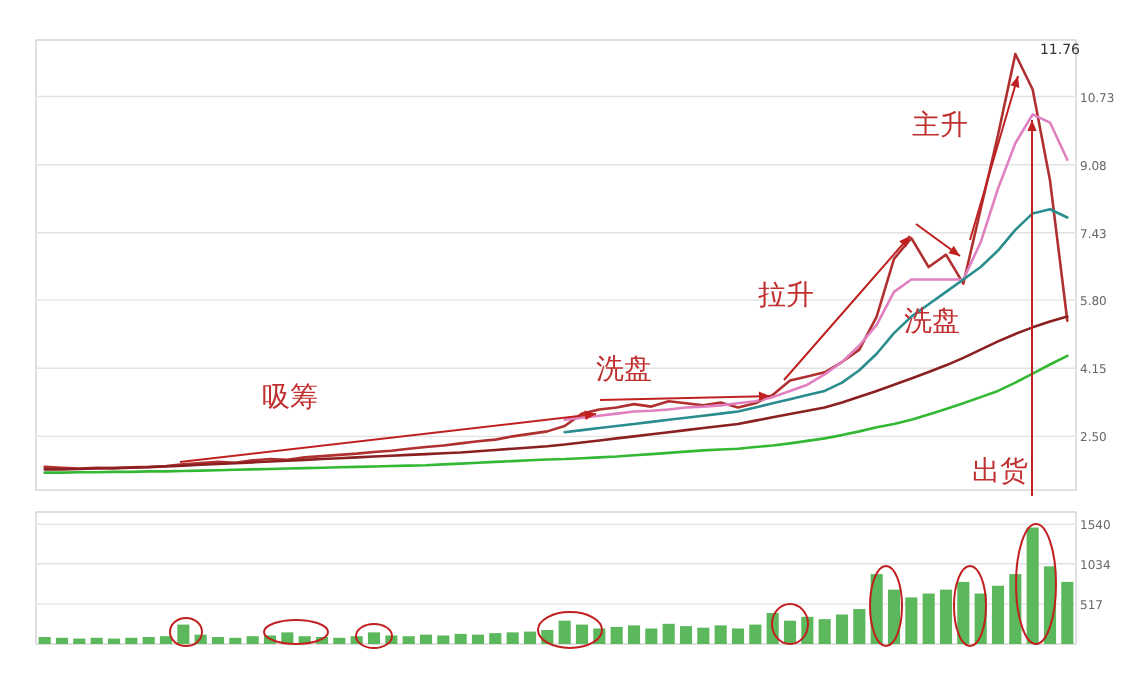  Describe the element at coordinates (786, 296) in the screenshot. I see `annotation: 拉升` at that location.